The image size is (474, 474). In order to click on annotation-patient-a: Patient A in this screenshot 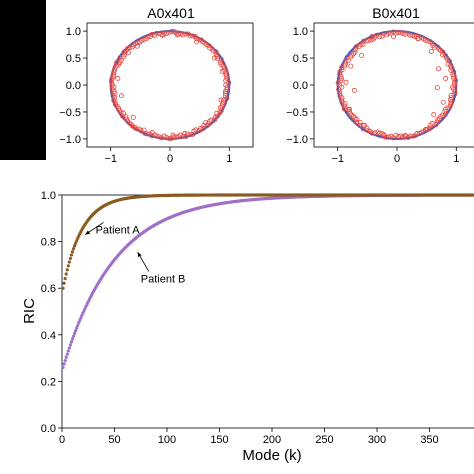, I will do `click(118, 230)`.